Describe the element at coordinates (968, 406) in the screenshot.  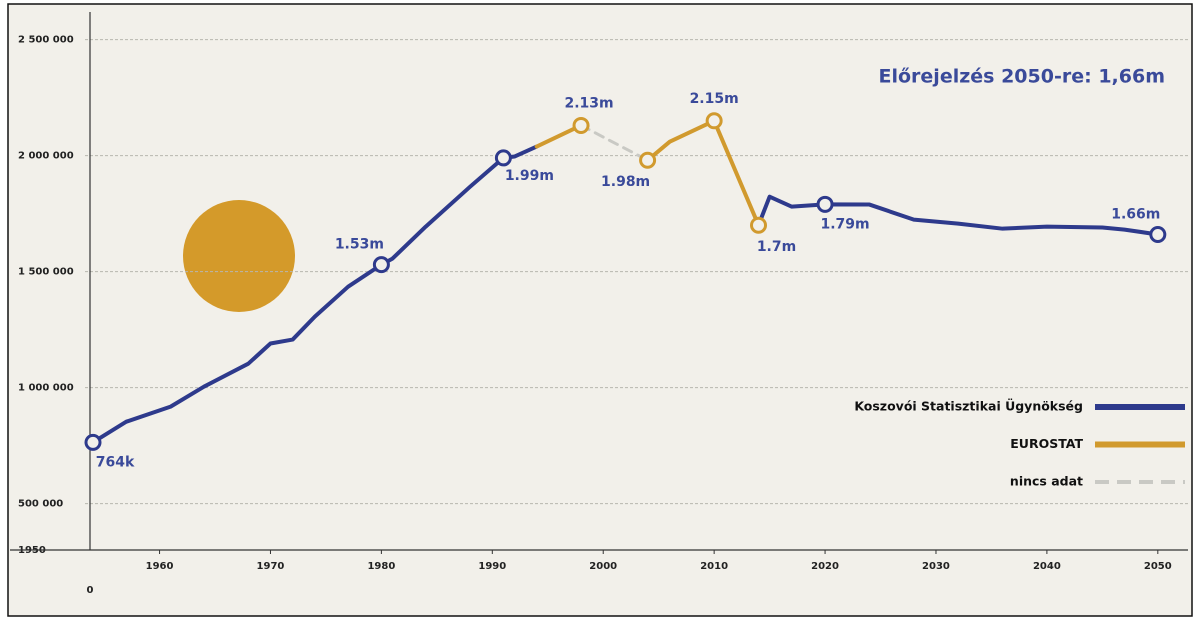
I see `legend-label: Koszovói Statisztikai Ügynökség` at that location.